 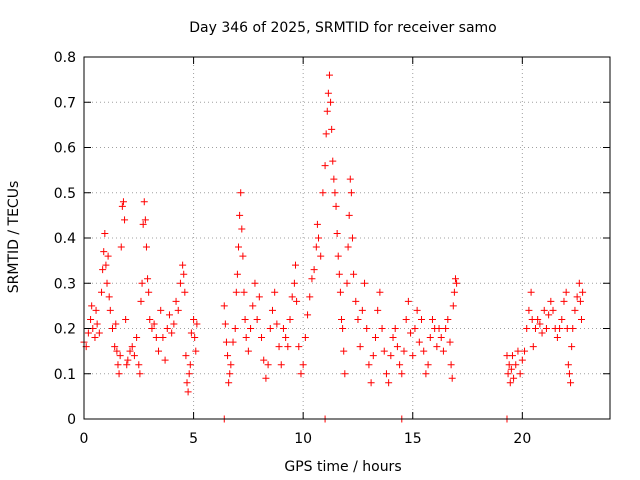 What do you see at coordinates (65, 58) in the screenshot?
I see `y-tick-label: 0.8` at bounding box center [65, 58].